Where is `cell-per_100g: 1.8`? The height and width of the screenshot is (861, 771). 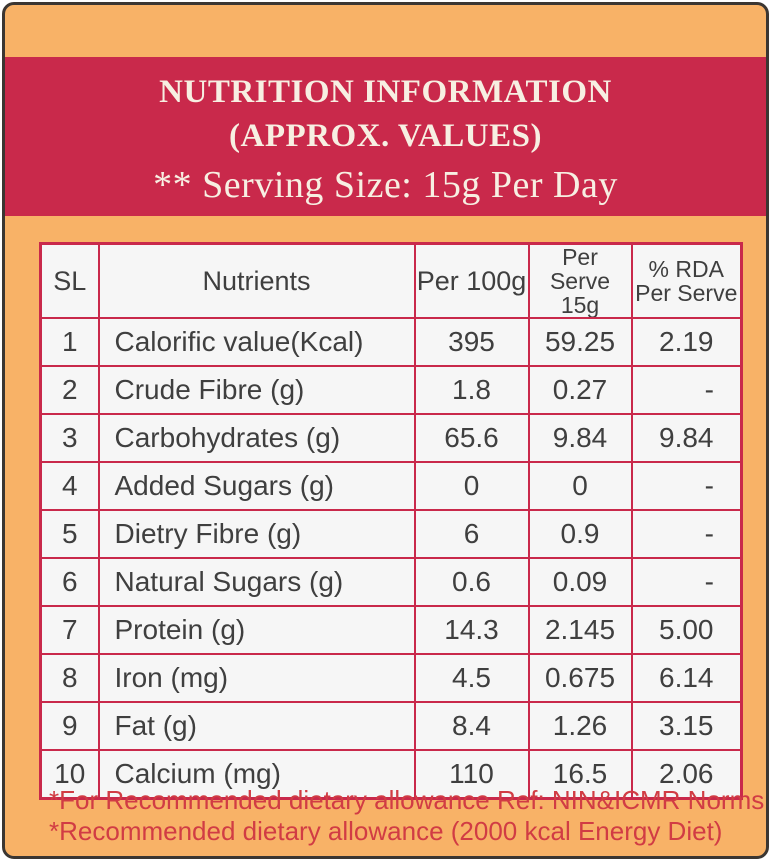
cell-per_100g: 1.8 is located at coordinates (471, 390).